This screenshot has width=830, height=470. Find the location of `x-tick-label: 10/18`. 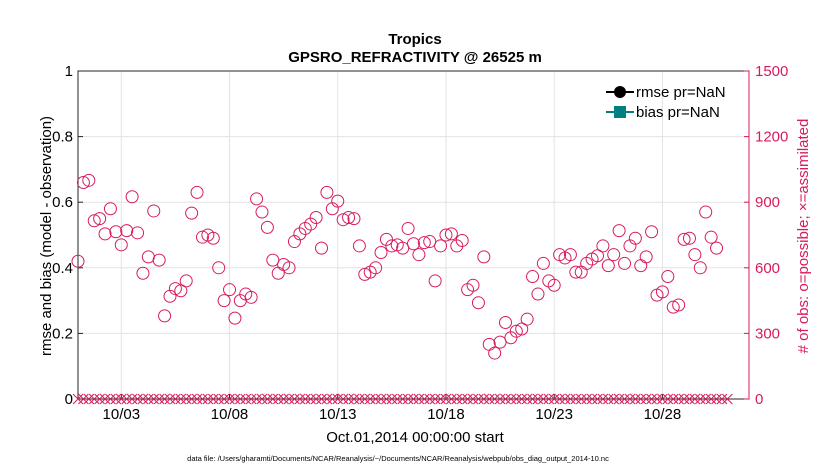

x-tick-label: 10/18 is located at coordinates (446, 414).